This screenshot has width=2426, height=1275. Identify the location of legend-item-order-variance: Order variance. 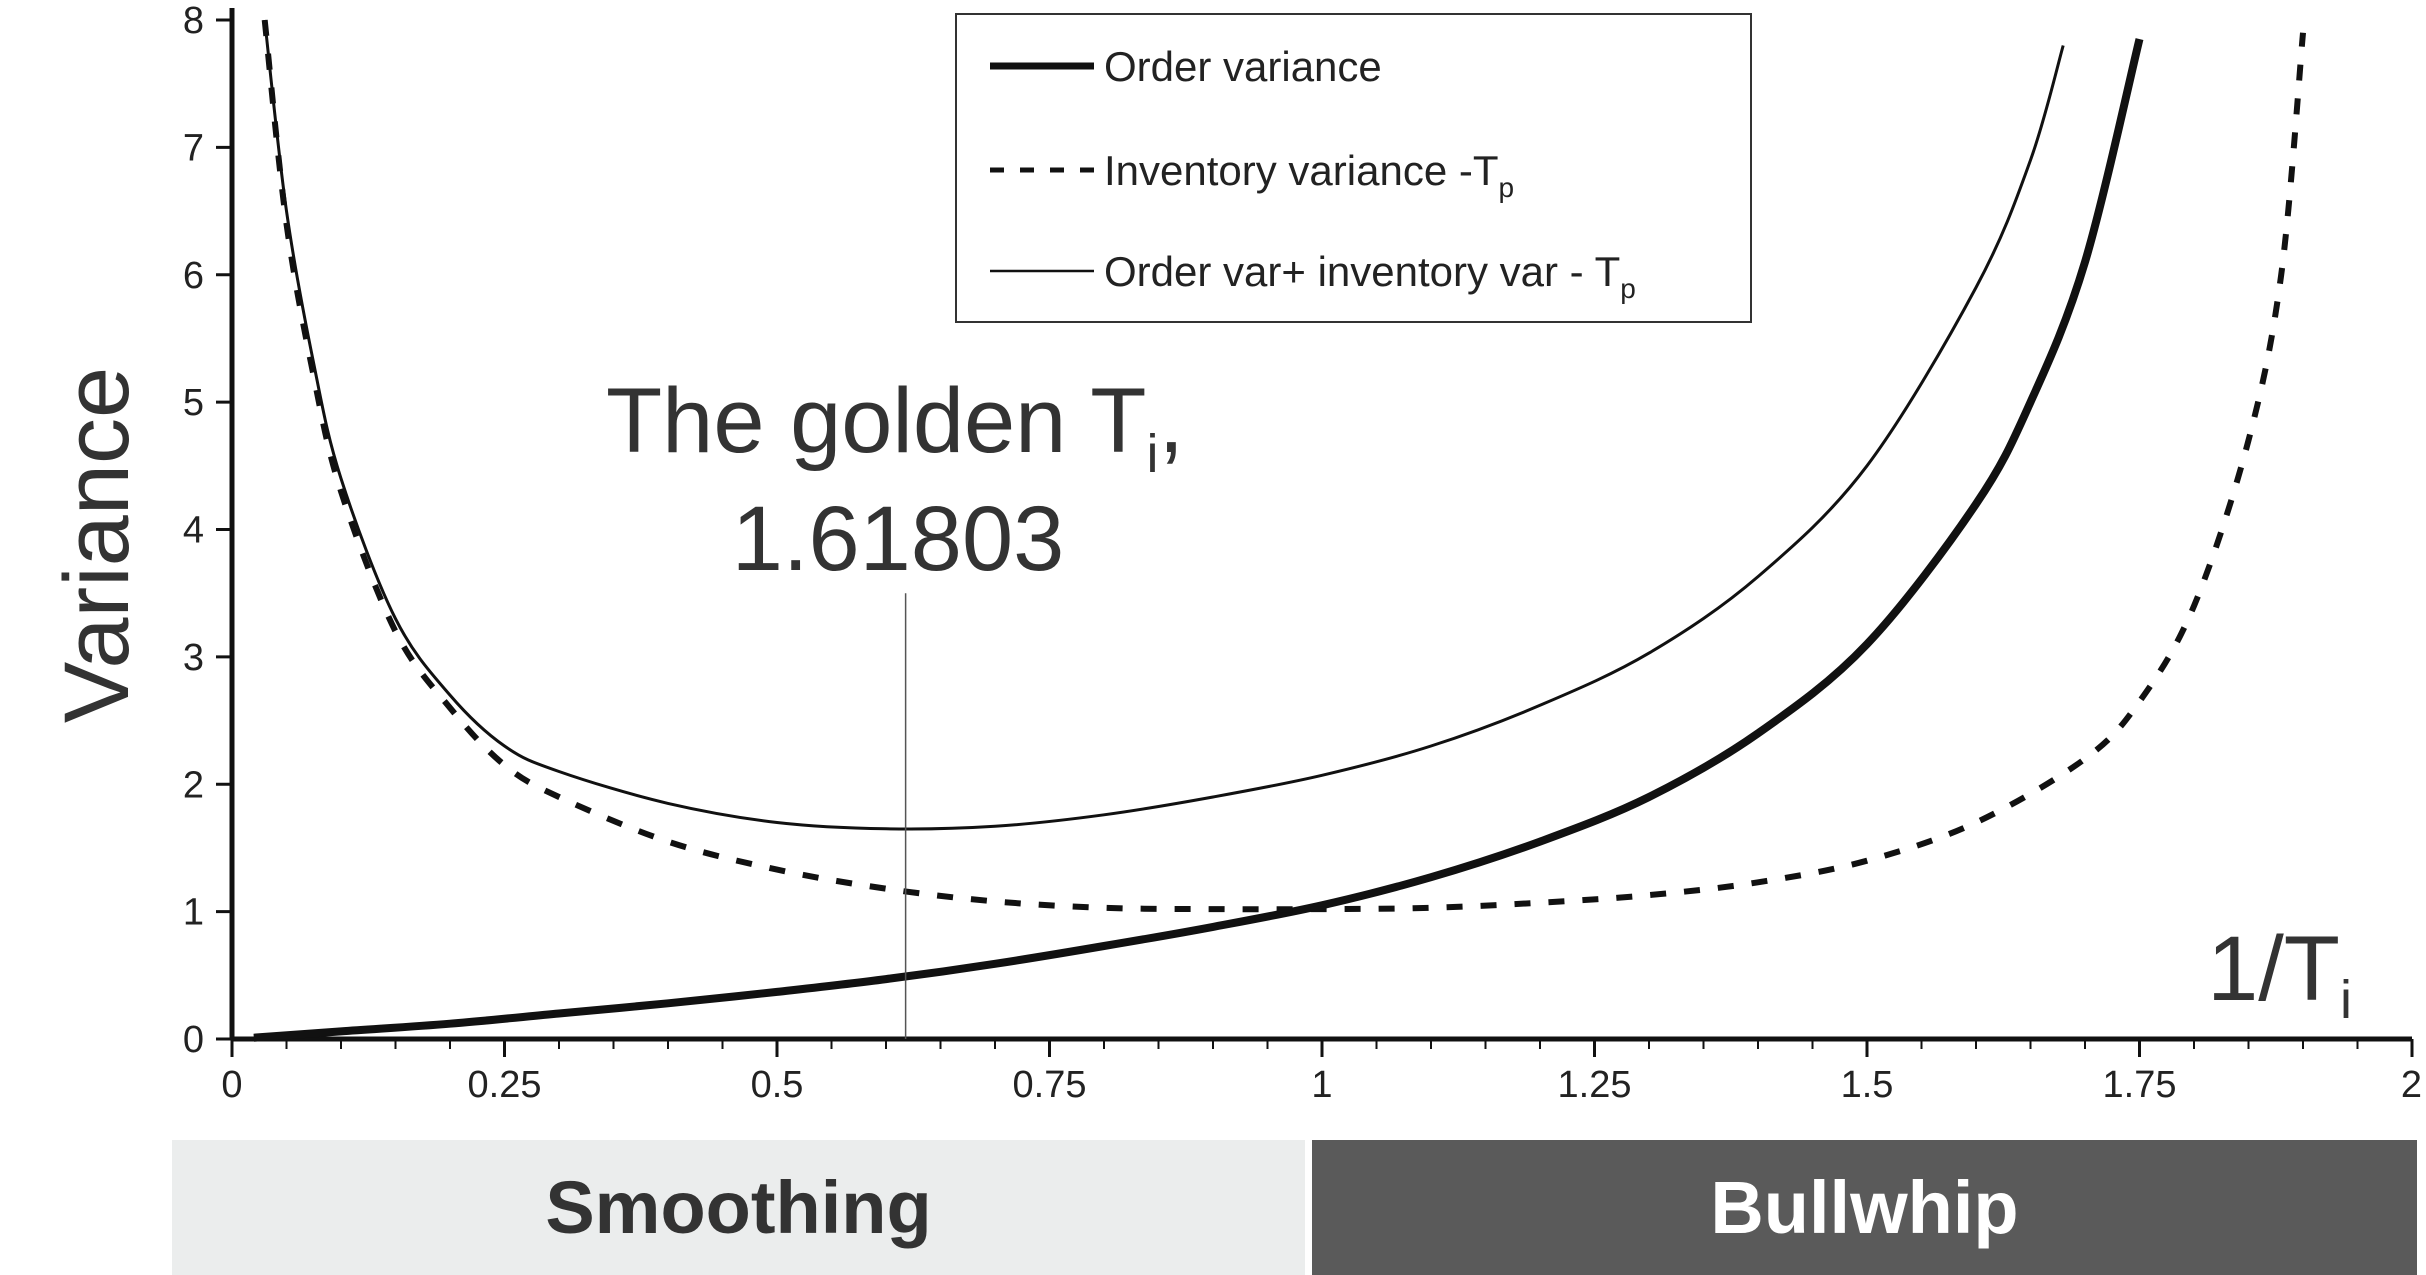
(1186, 66).